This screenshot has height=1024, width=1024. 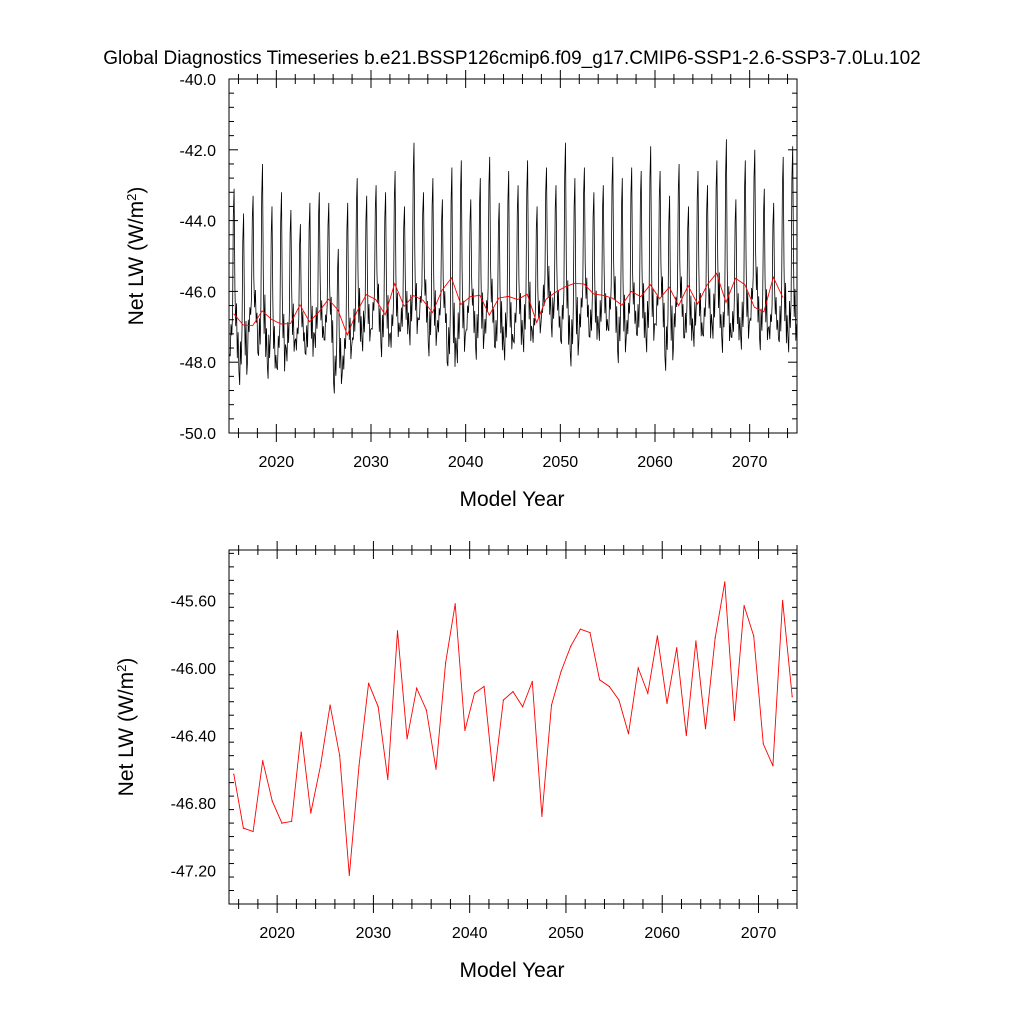 What do you see at coordinates (126, 727) in the screenshot?
I see `bottom-y-axis-label: Net LW (W/m2)` at bounding box center [126, 727].